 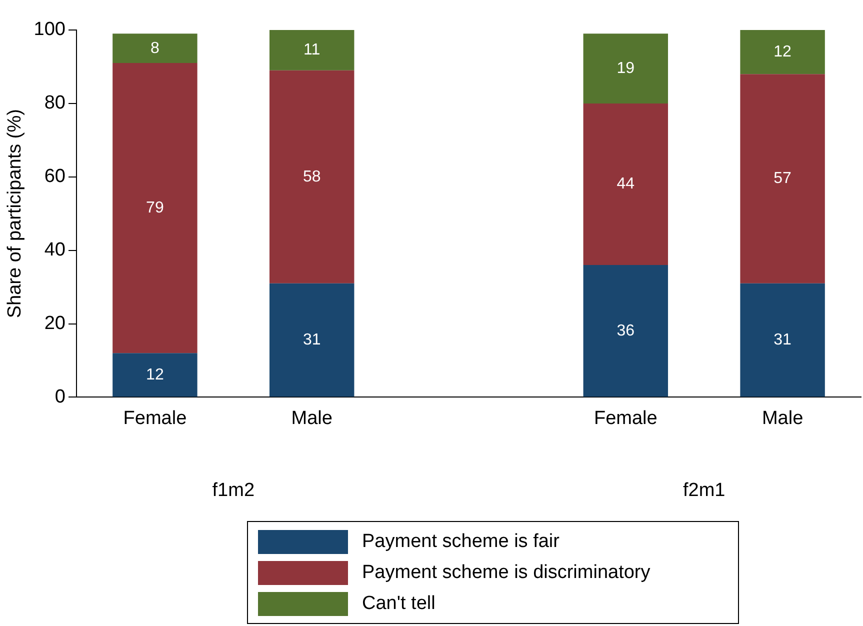 What do you see at coordinates (50, 29) in the screenshot?
I see `y-tick-label: 100` at bounding box center [50, 29].